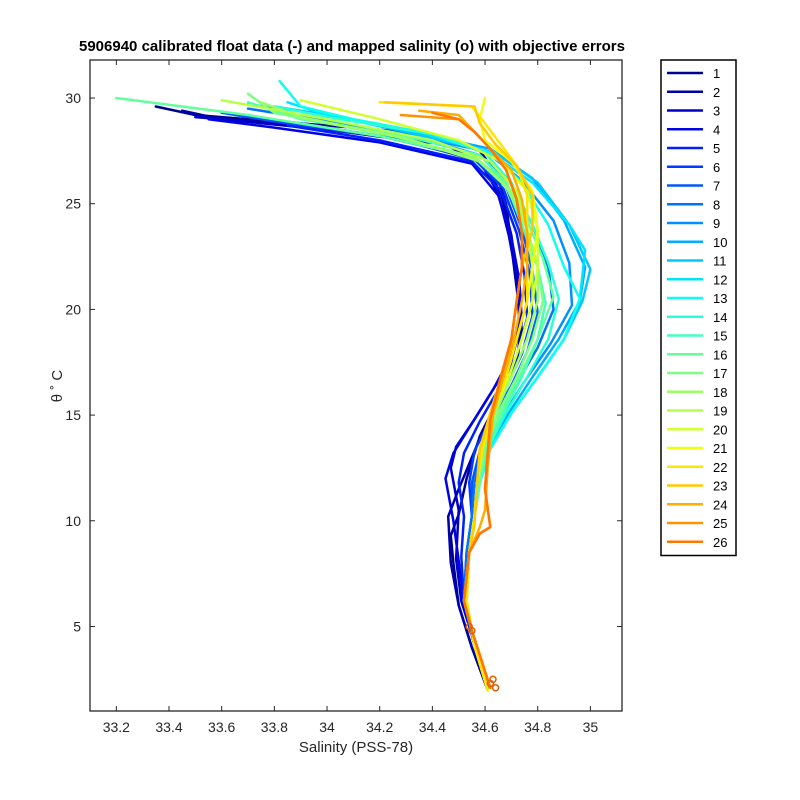  Describe the element at coordinates (484, 727) in the screenshot. I see `x-tick-label: 34.6` at that location.